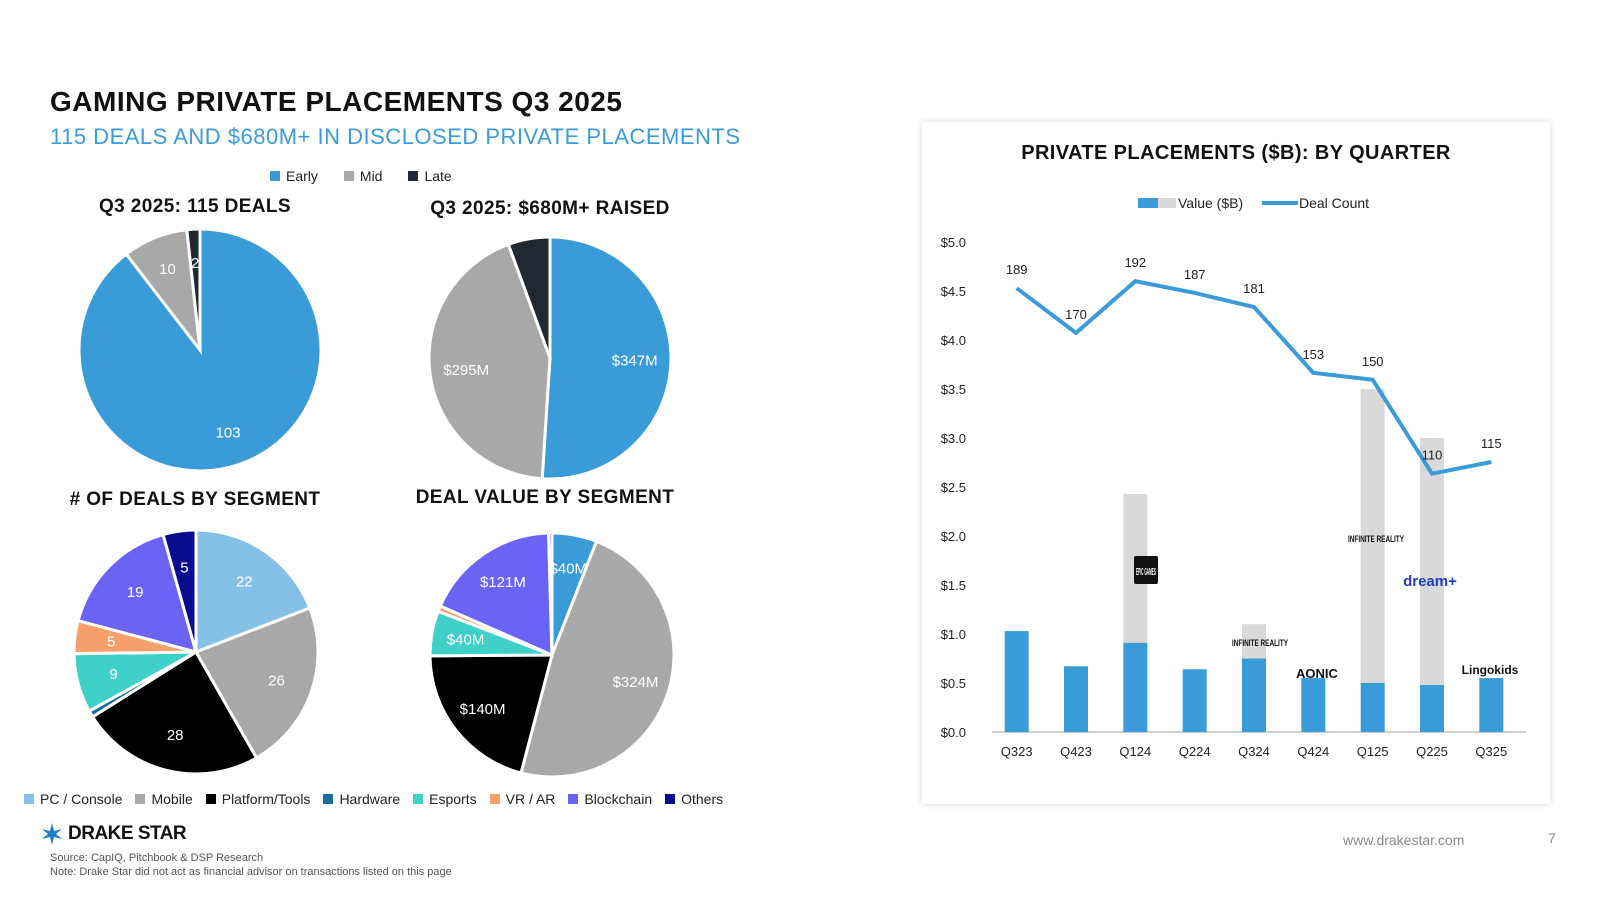  What do you see at coordinates (483, 709) in the screenshot?
I see `pie-slice-label: $140M` at bounding box center [483, 709].